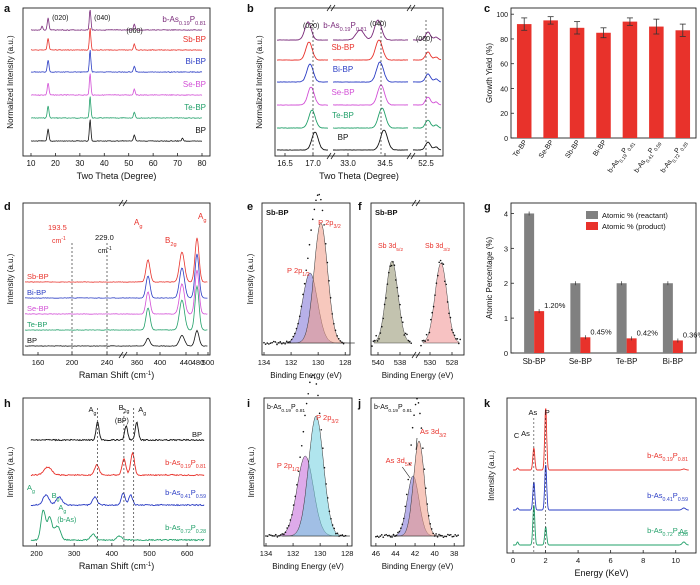 Image resolution: width=700 pixels, height=585 pixels. Describe the element at coordinates (187, 553) in the screenshot. I see `x-tick-label: 600` at that location.